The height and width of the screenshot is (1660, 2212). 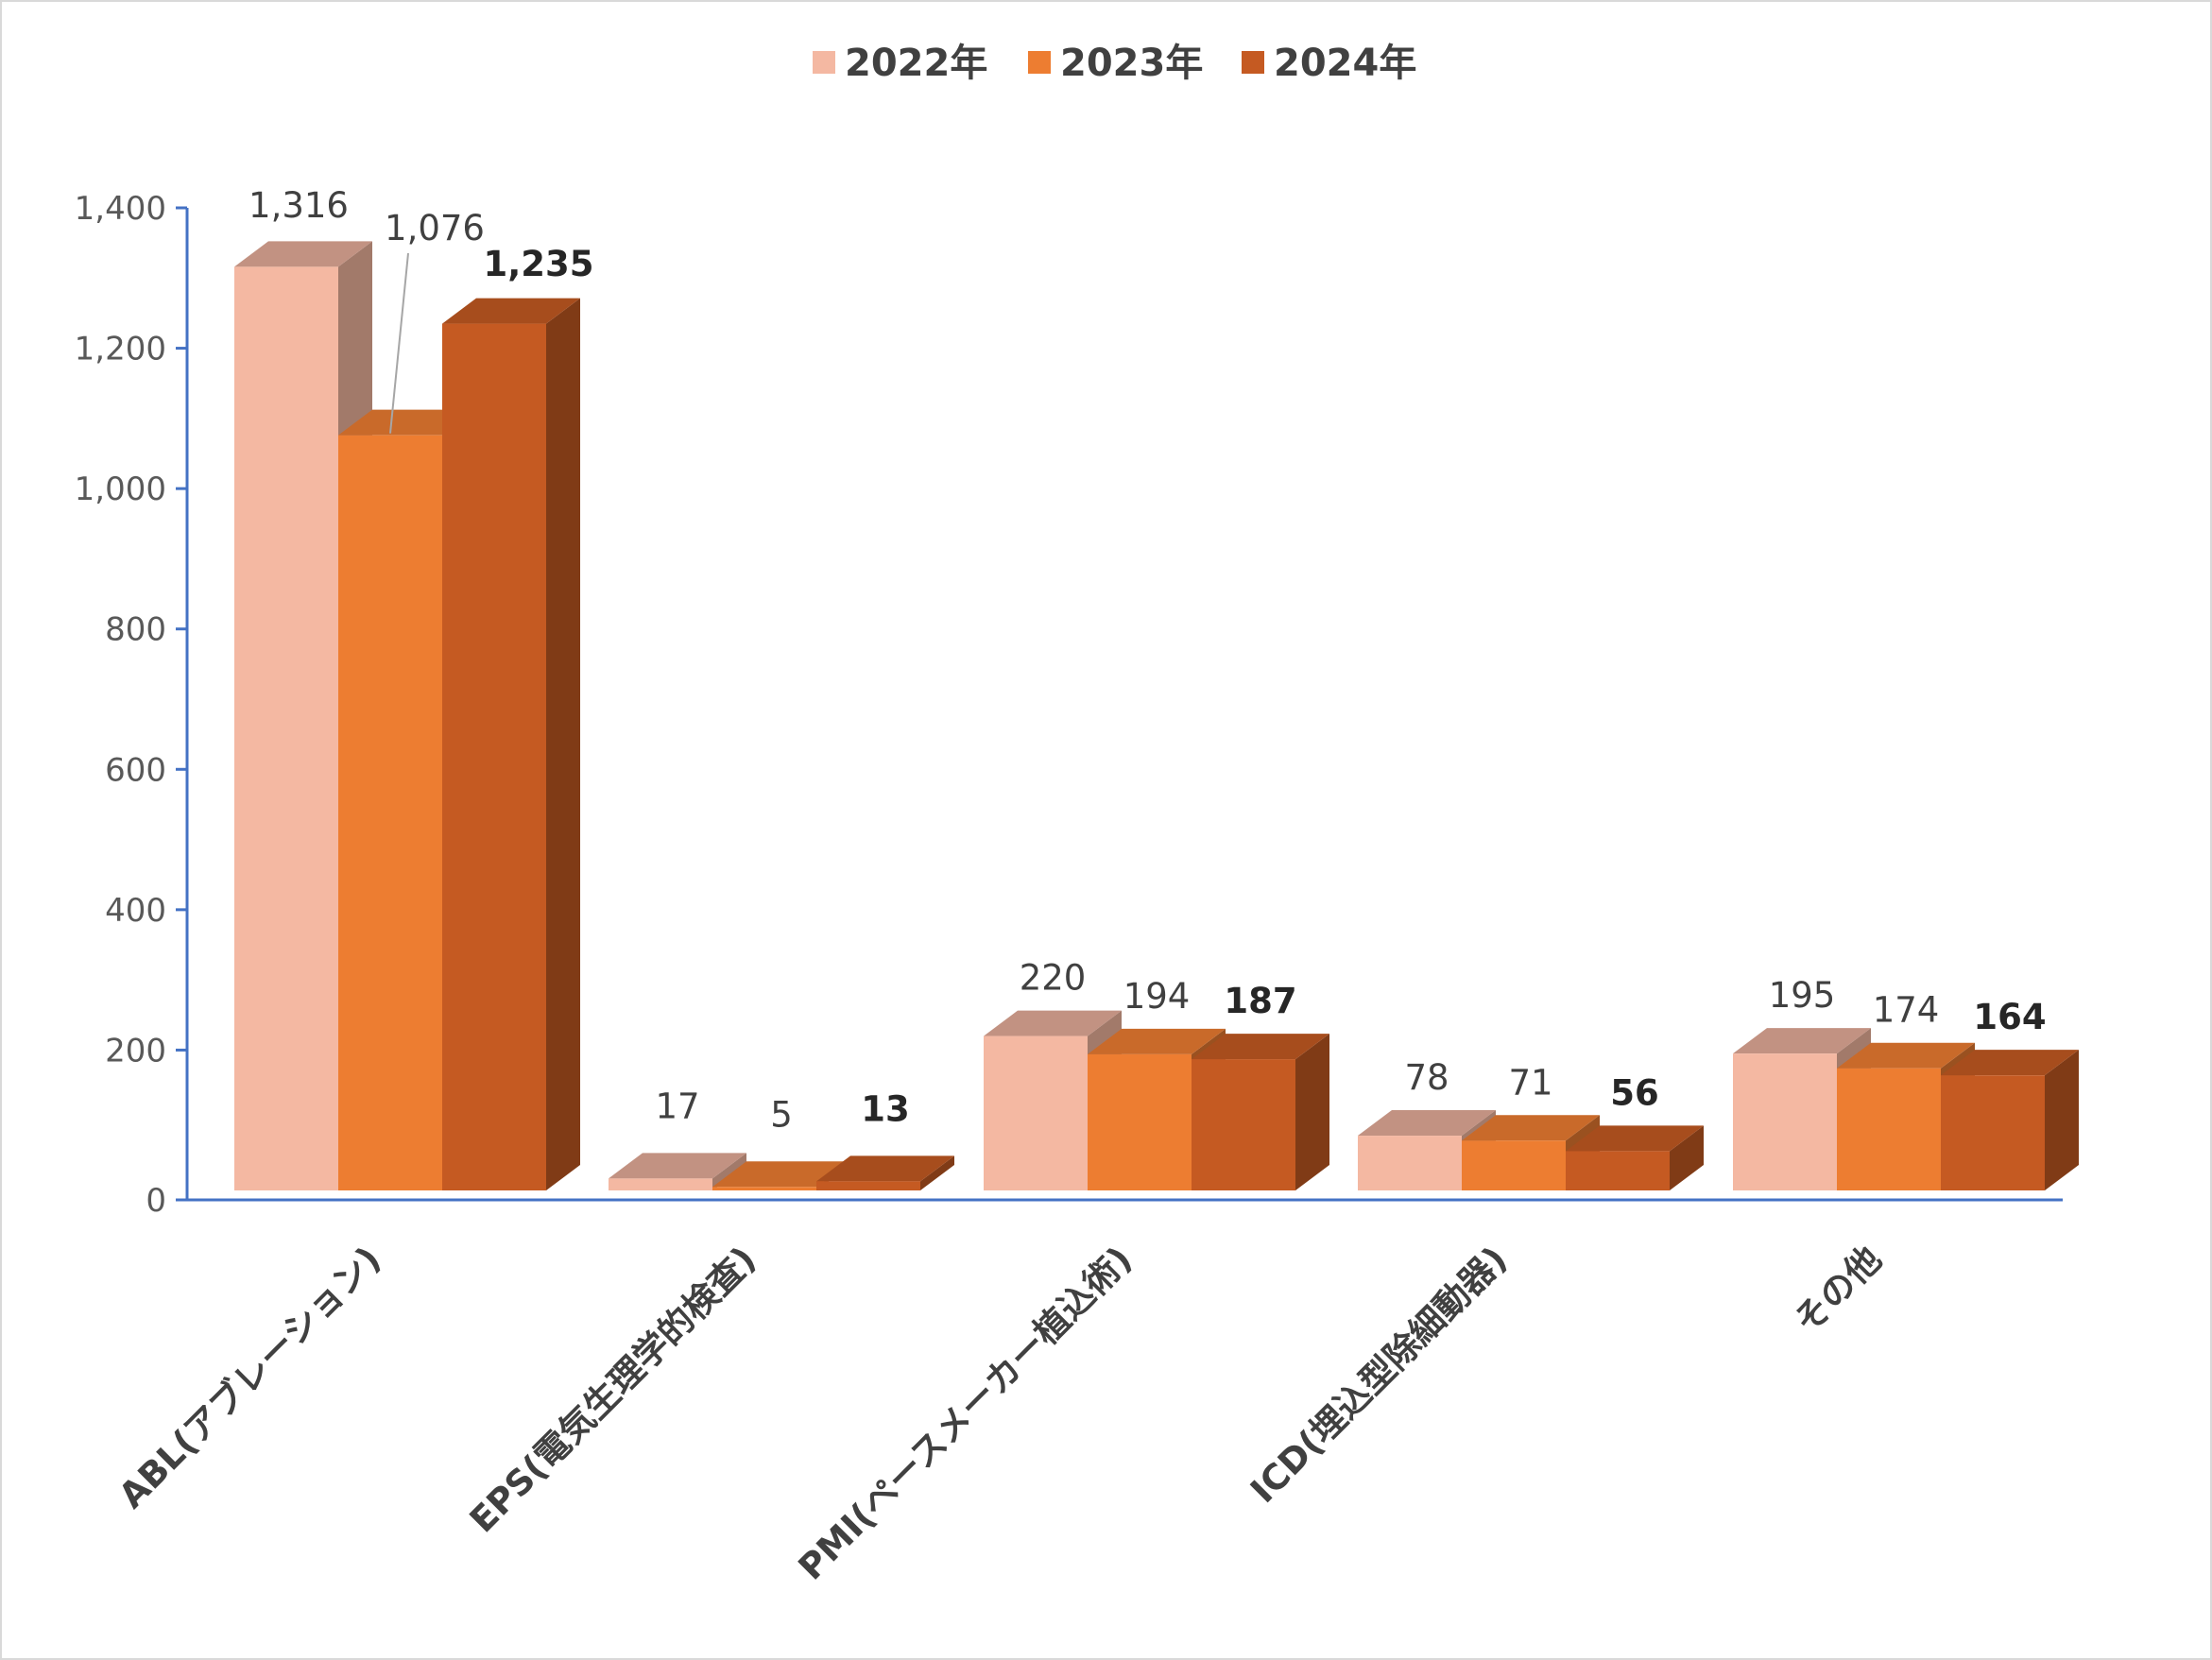 What do you see at coordinates (120, 489) in the screenshot?
I see `y-tick-label: 1,000` at bounding box center [120, 489].